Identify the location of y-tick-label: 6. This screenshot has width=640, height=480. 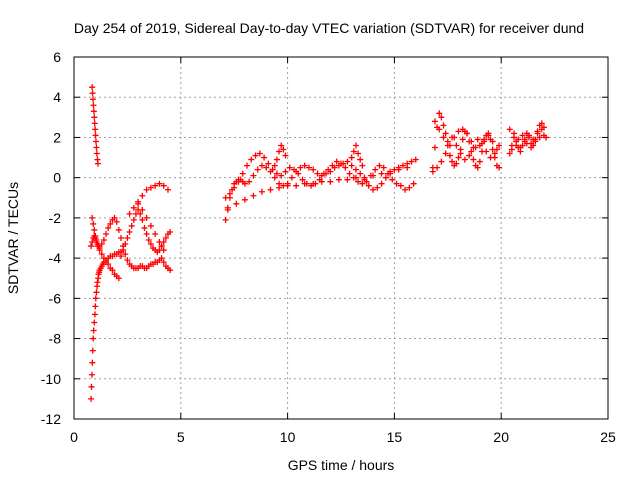
(57, 57).